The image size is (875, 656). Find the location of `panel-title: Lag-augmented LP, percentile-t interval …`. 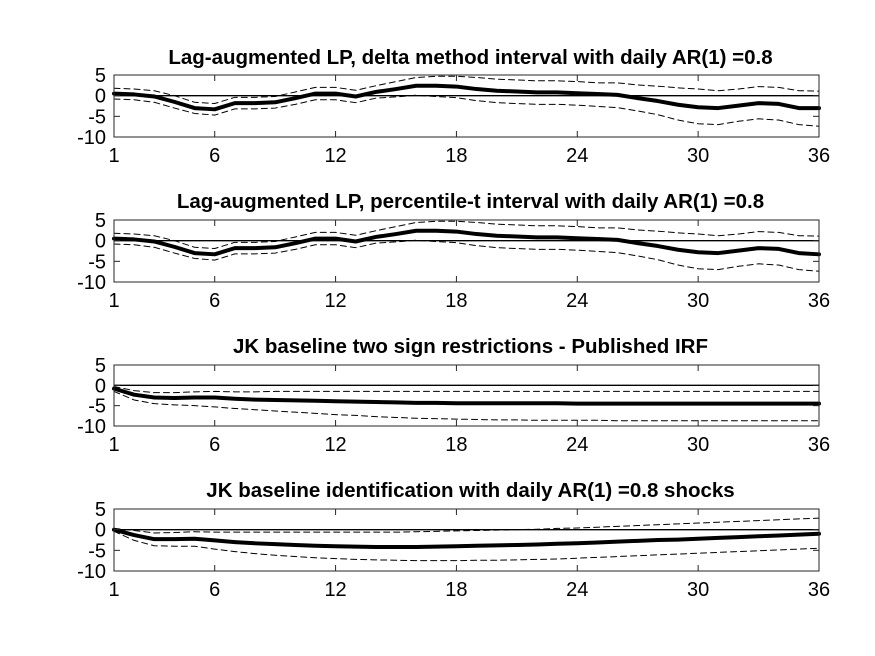

panel-title: Lag-augmented LP, percentile-t interval … is located at coordinates (470, 201).